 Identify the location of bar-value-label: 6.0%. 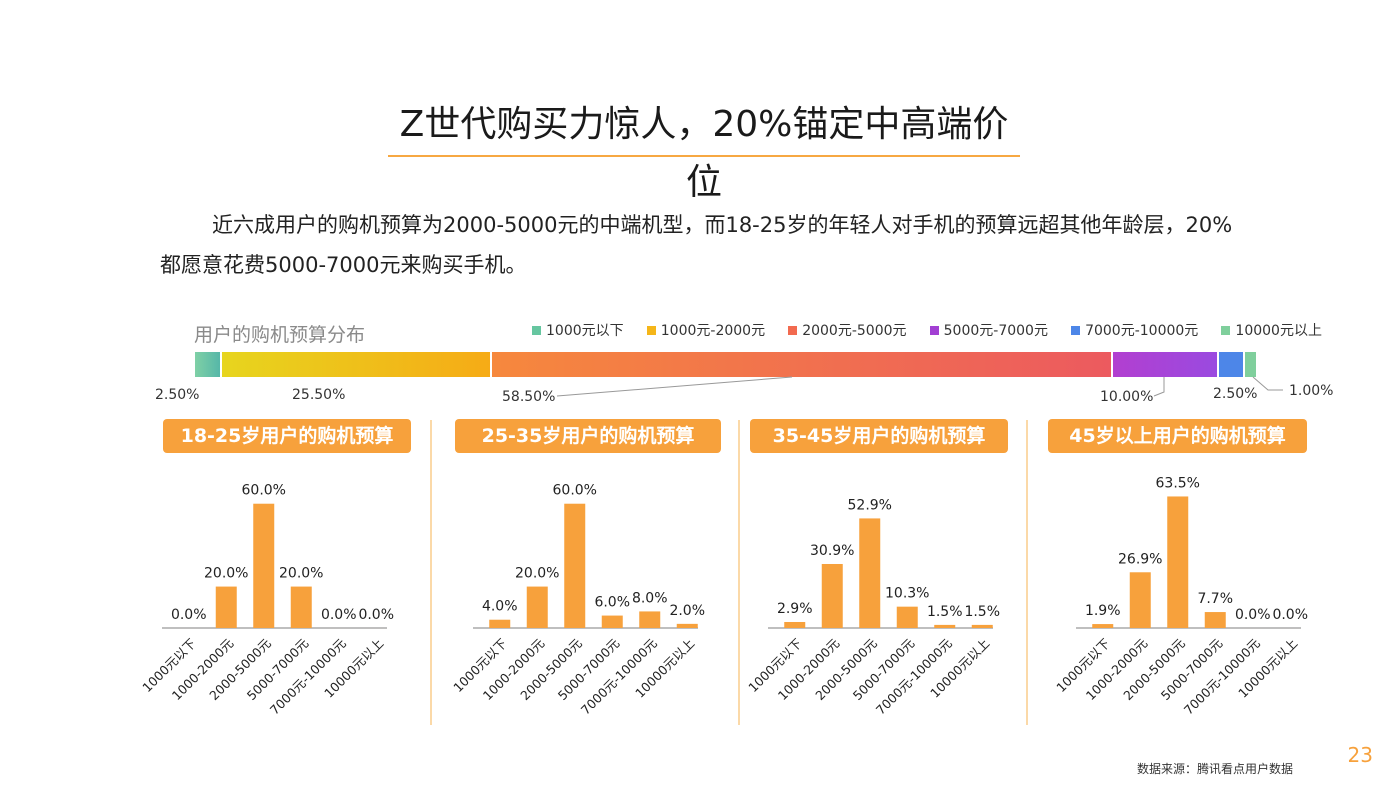
(612, 603).